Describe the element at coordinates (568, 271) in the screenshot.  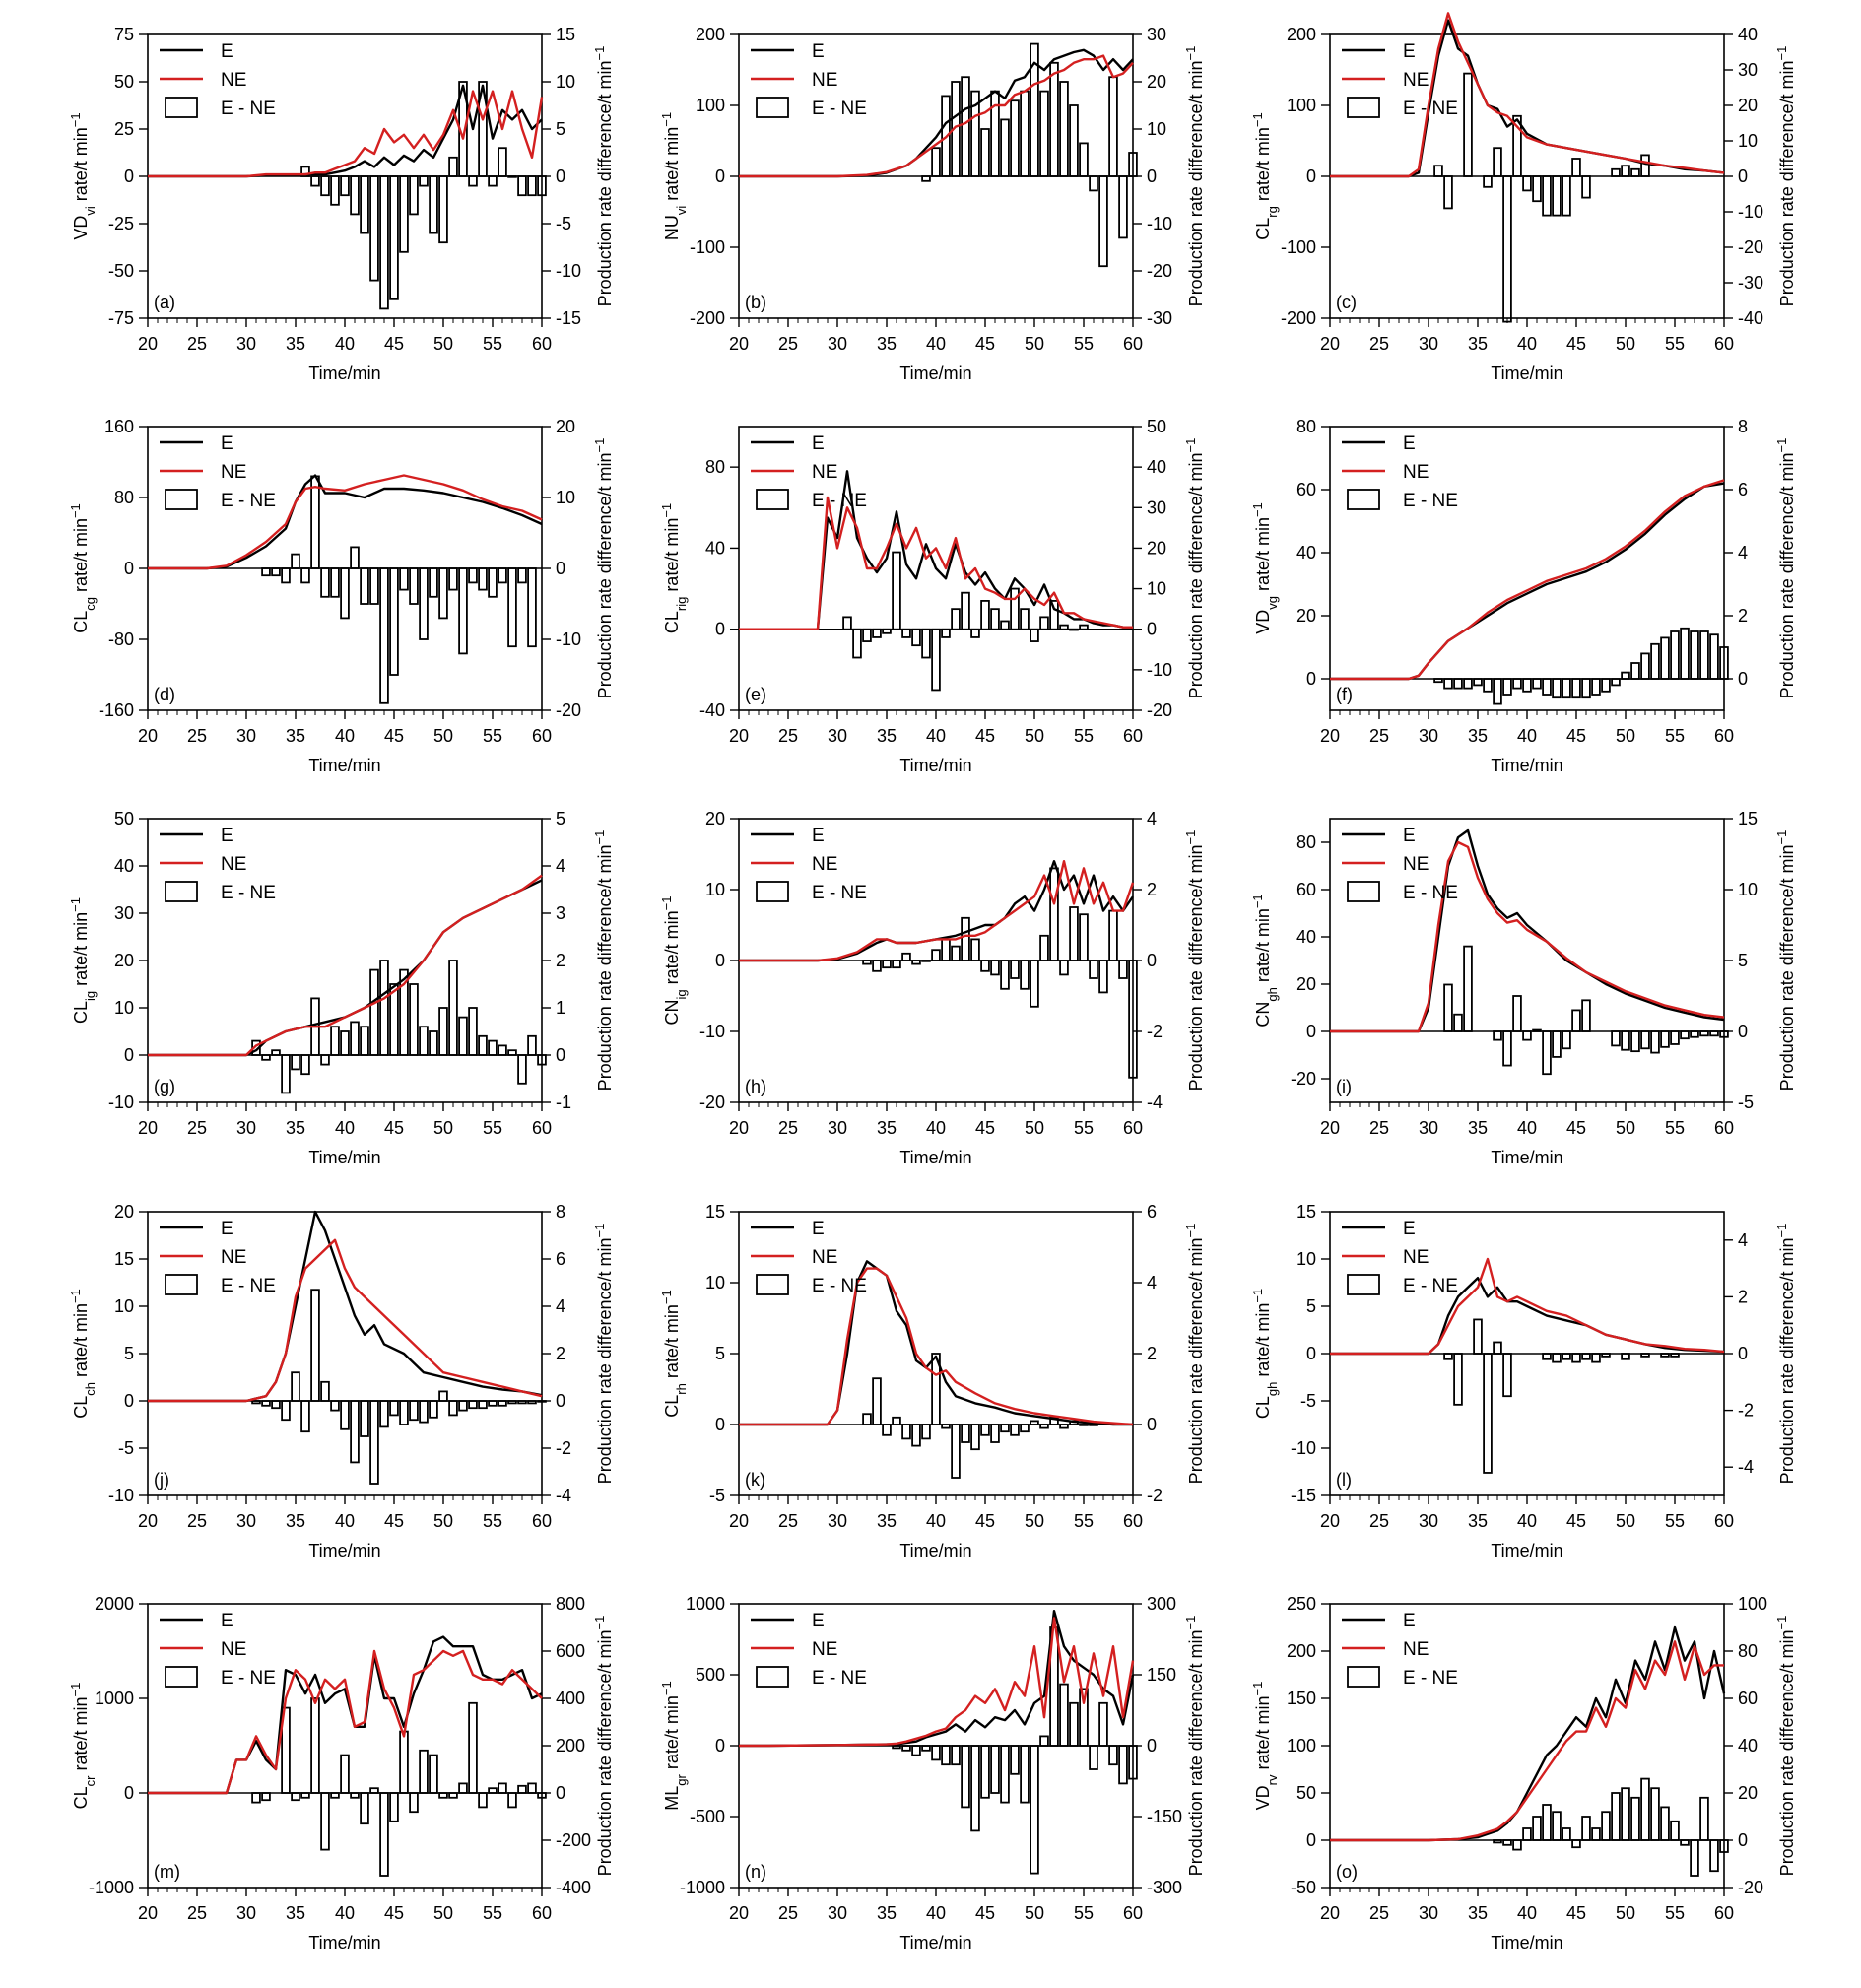
I see `y2-tick-label: -10` at that location.